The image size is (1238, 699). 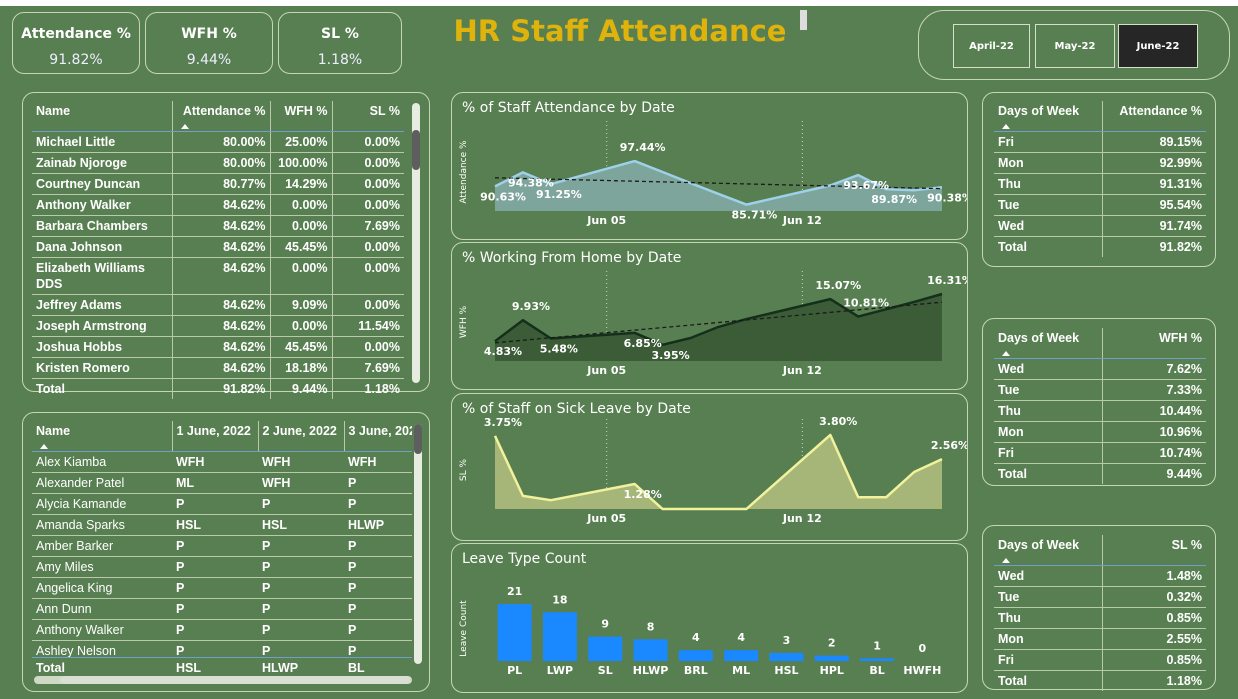 What do you see at coordinates (1153, 576) in the screenshot?
I see `cell: 1.48%` at bounding box center [1153, 576].